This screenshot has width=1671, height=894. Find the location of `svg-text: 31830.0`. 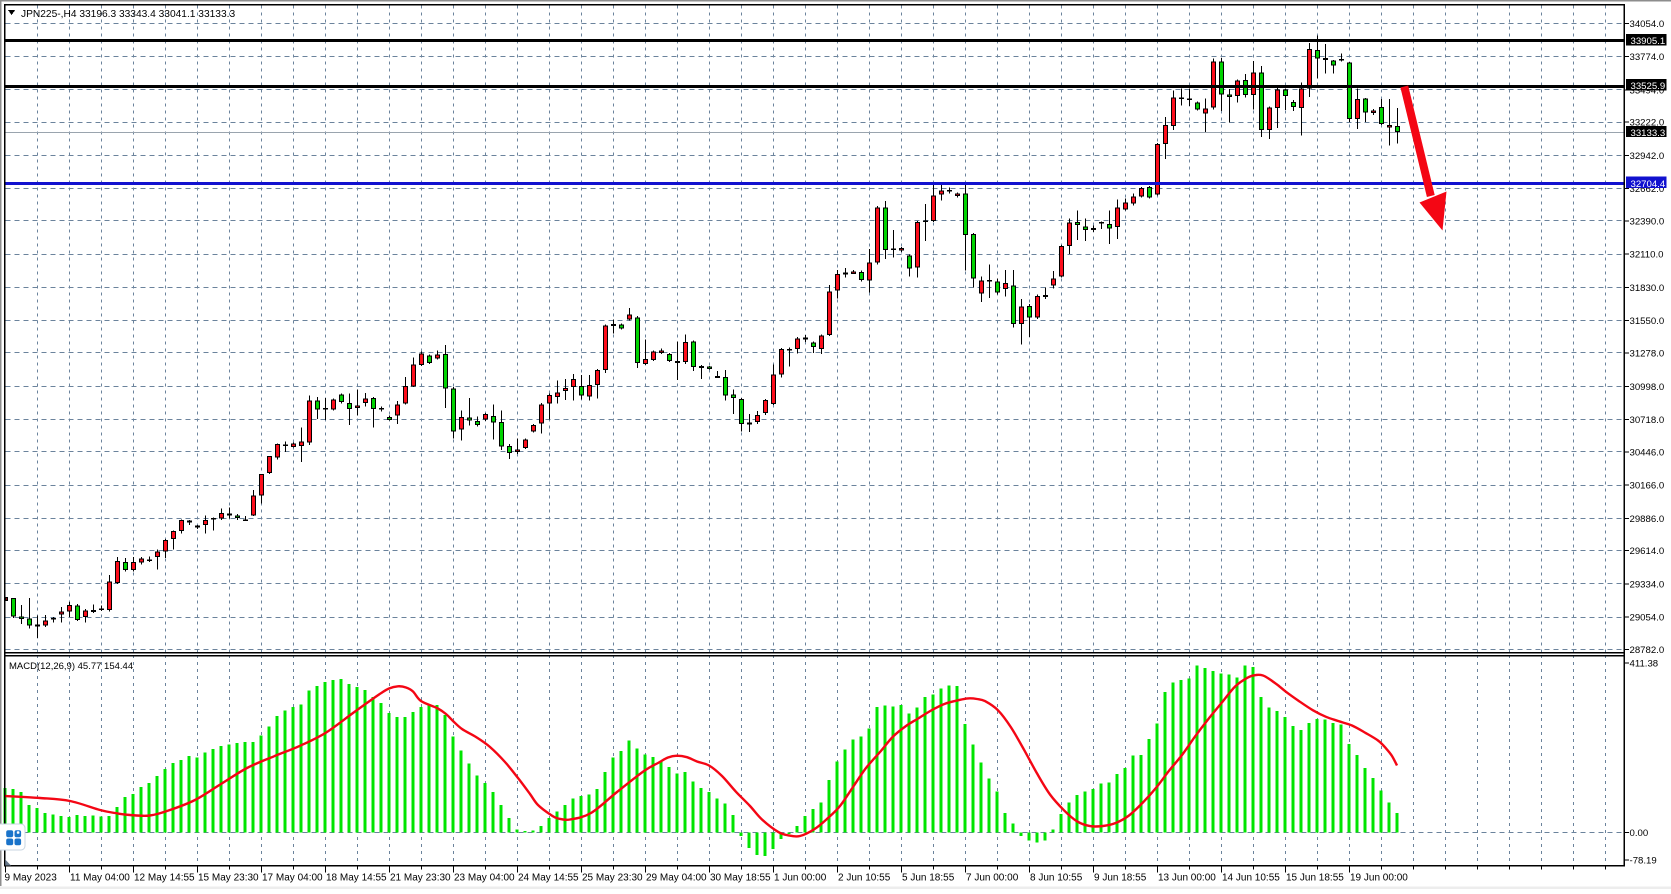

svg-text: 31830.0 is located at coordinates (1647, 288).